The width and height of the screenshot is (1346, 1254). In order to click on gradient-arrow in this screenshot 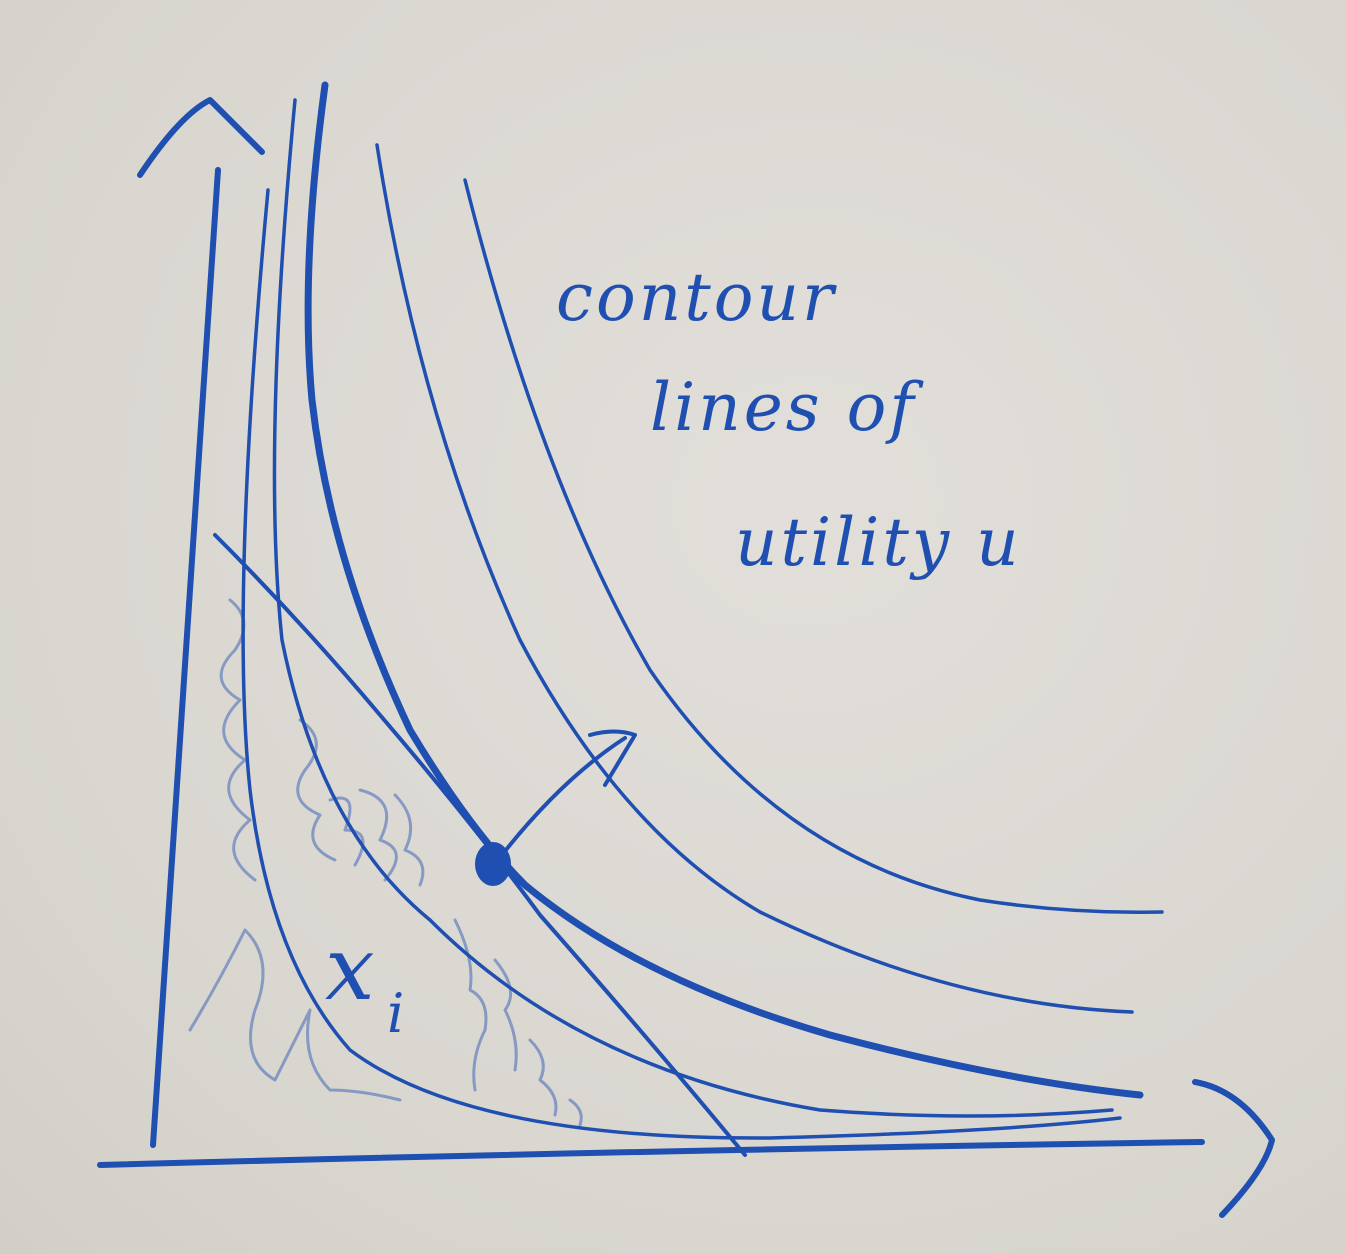, I will do `click(566, 795)`.